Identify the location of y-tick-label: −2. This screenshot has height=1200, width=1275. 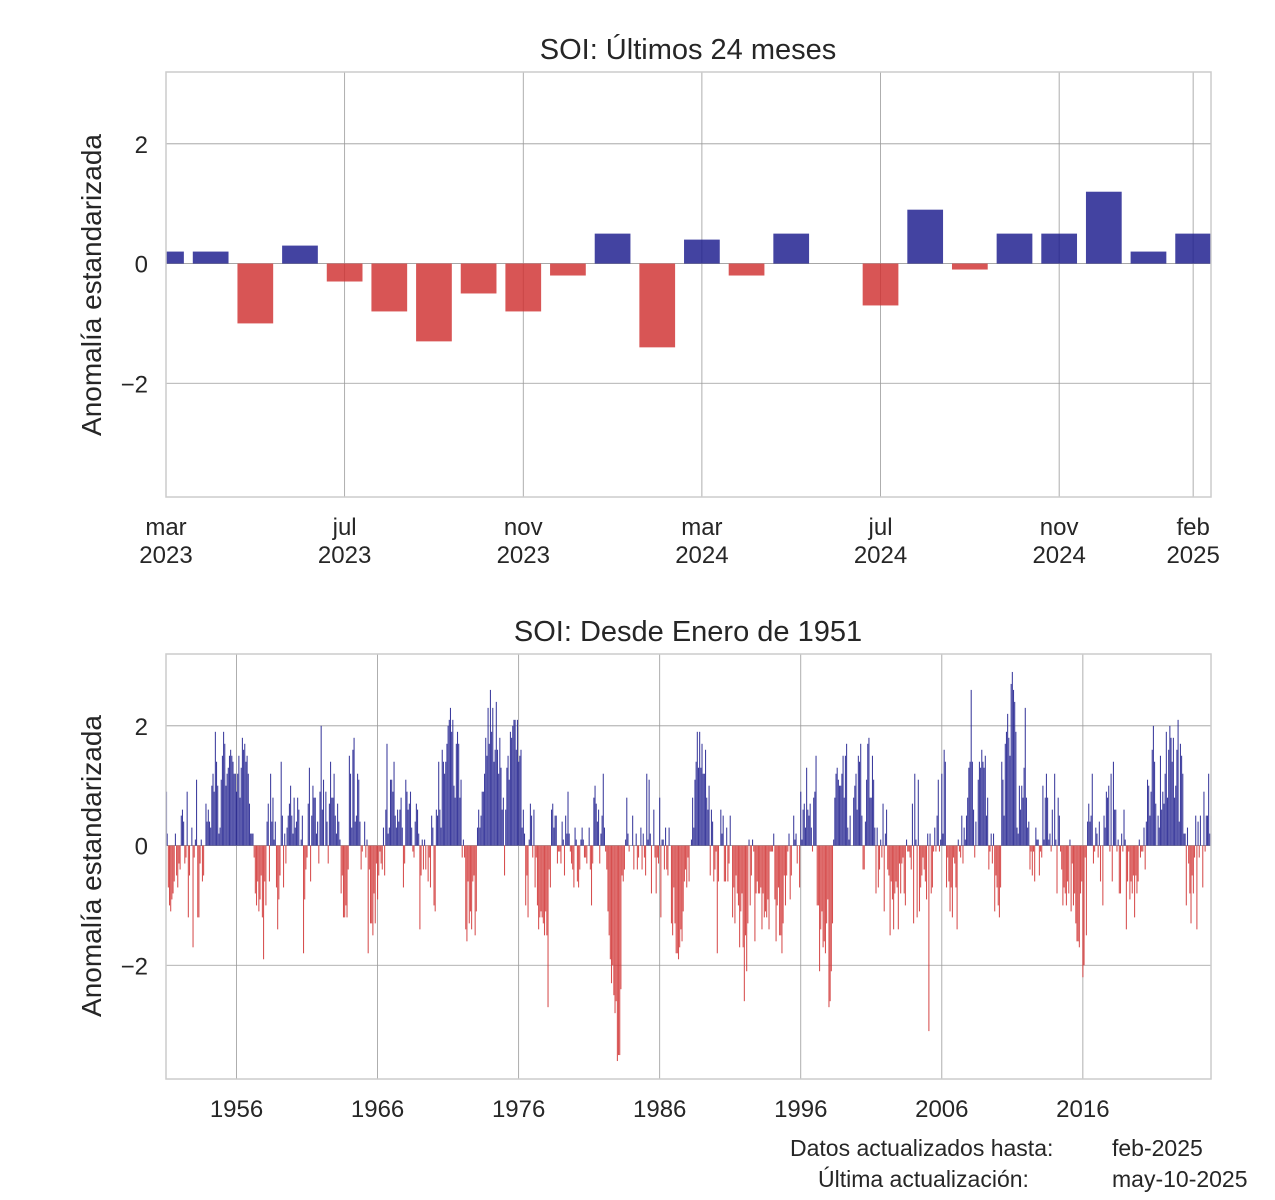
(134, 966).